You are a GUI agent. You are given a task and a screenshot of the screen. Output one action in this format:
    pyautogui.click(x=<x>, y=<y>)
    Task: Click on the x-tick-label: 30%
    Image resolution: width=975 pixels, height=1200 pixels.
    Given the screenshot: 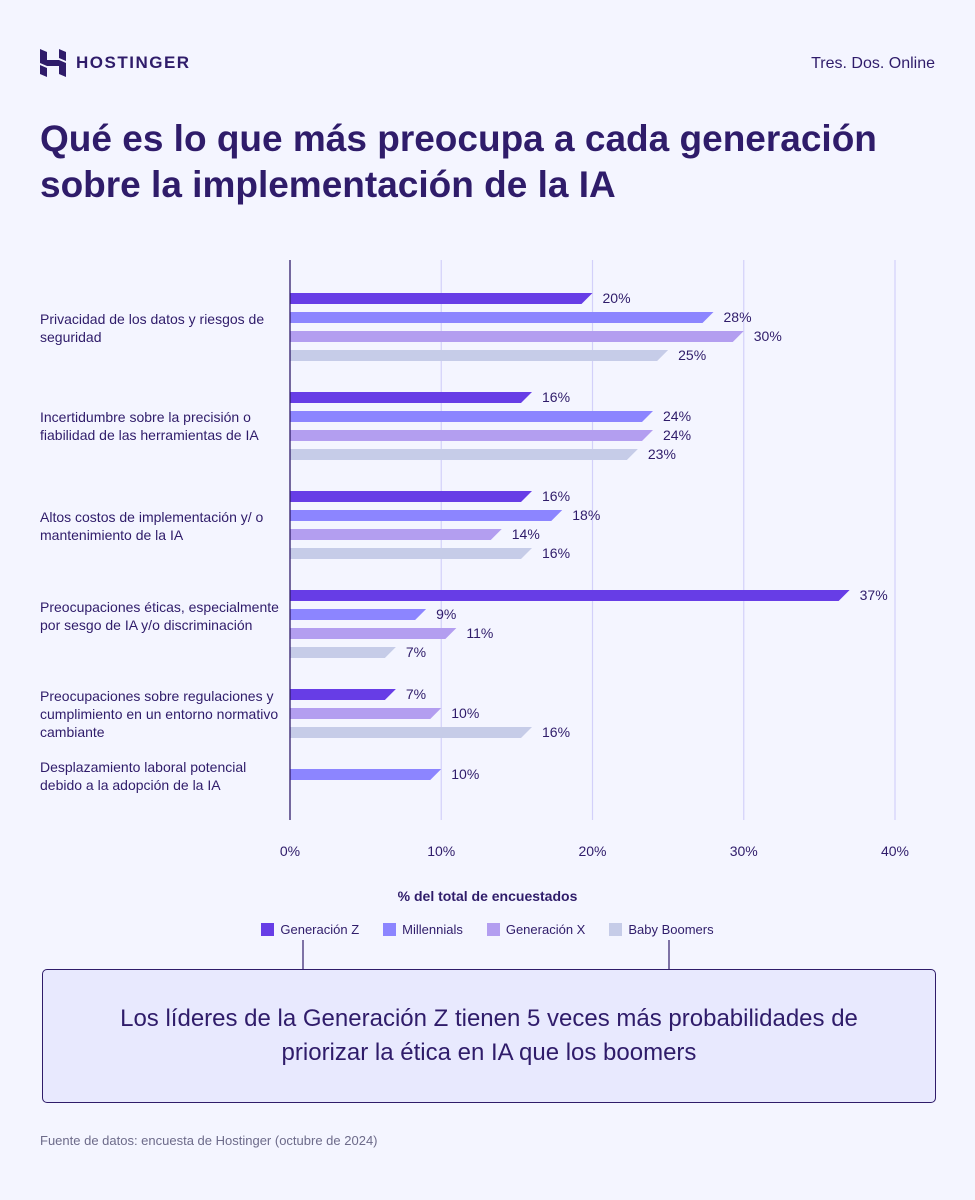 What is the action you would take?
    pyautogui.click(x=744, y=851)
    